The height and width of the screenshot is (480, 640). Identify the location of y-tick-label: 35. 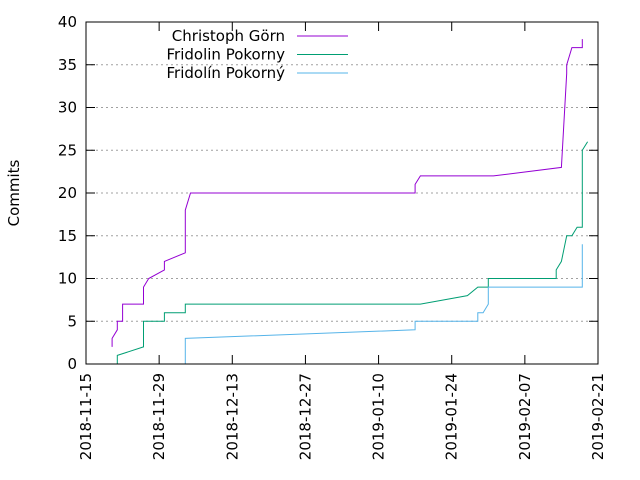
(67, 65).